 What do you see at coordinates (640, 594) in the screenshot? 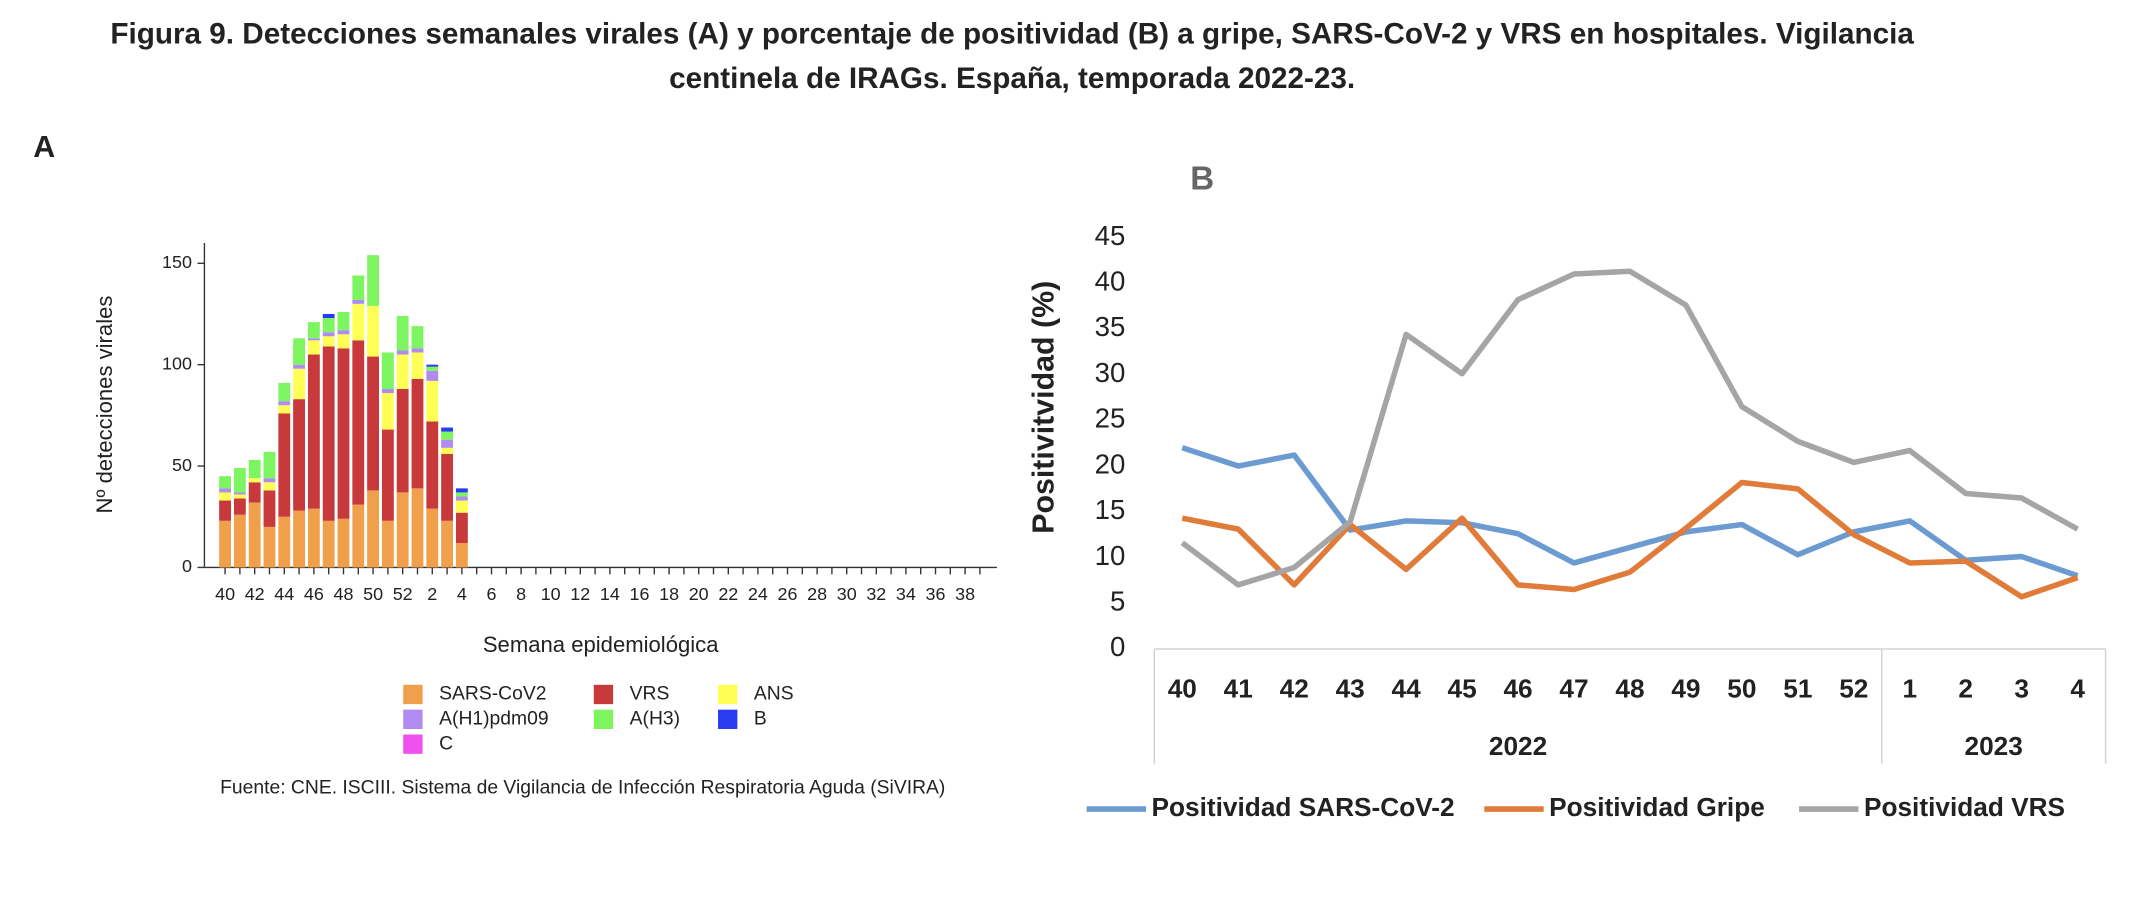
I see `x-tick-label: 16` at bounding box center [640, 594].